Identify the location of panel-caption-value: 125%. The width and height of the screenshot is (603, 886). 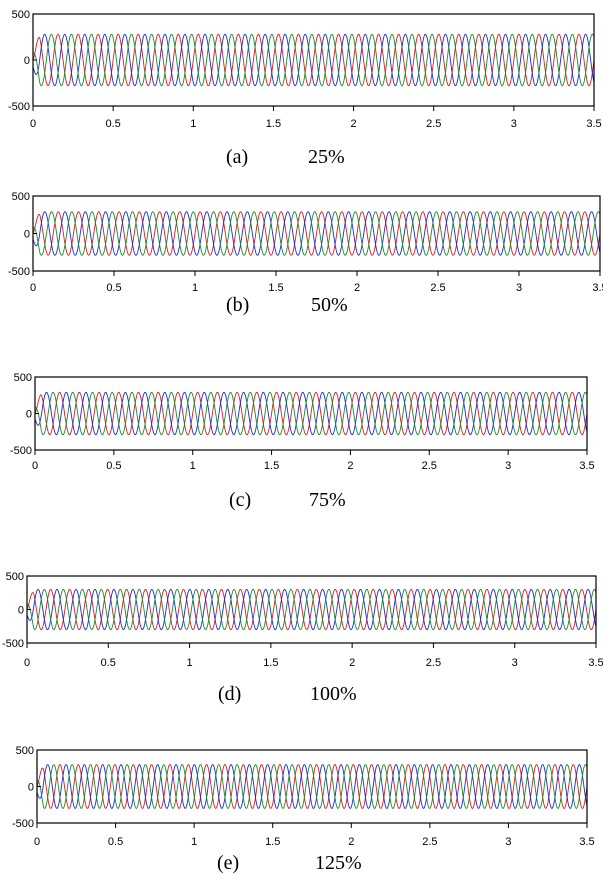
(338, 863).